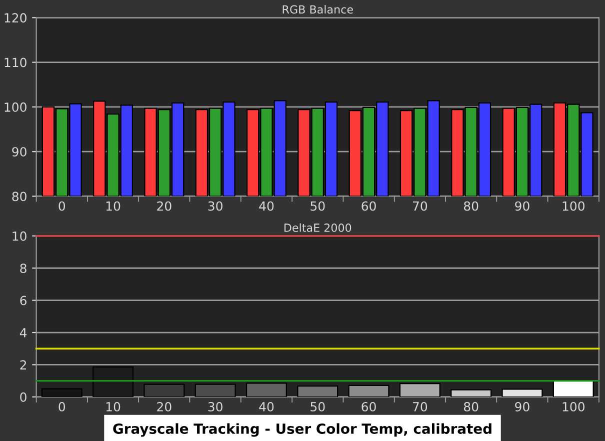 The width and height of the screenshot is (605, 441). I want to click on text: Grayscale Tracking - User Color Temp, calibrated, so click(302, 430).